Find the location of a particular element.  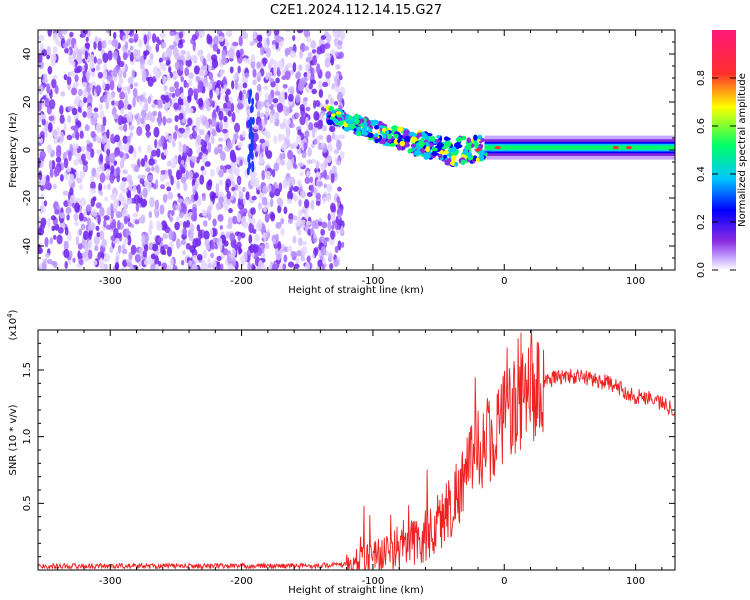

spectrogram-y-tick-label: 0 is located at coordinates (27, 150).